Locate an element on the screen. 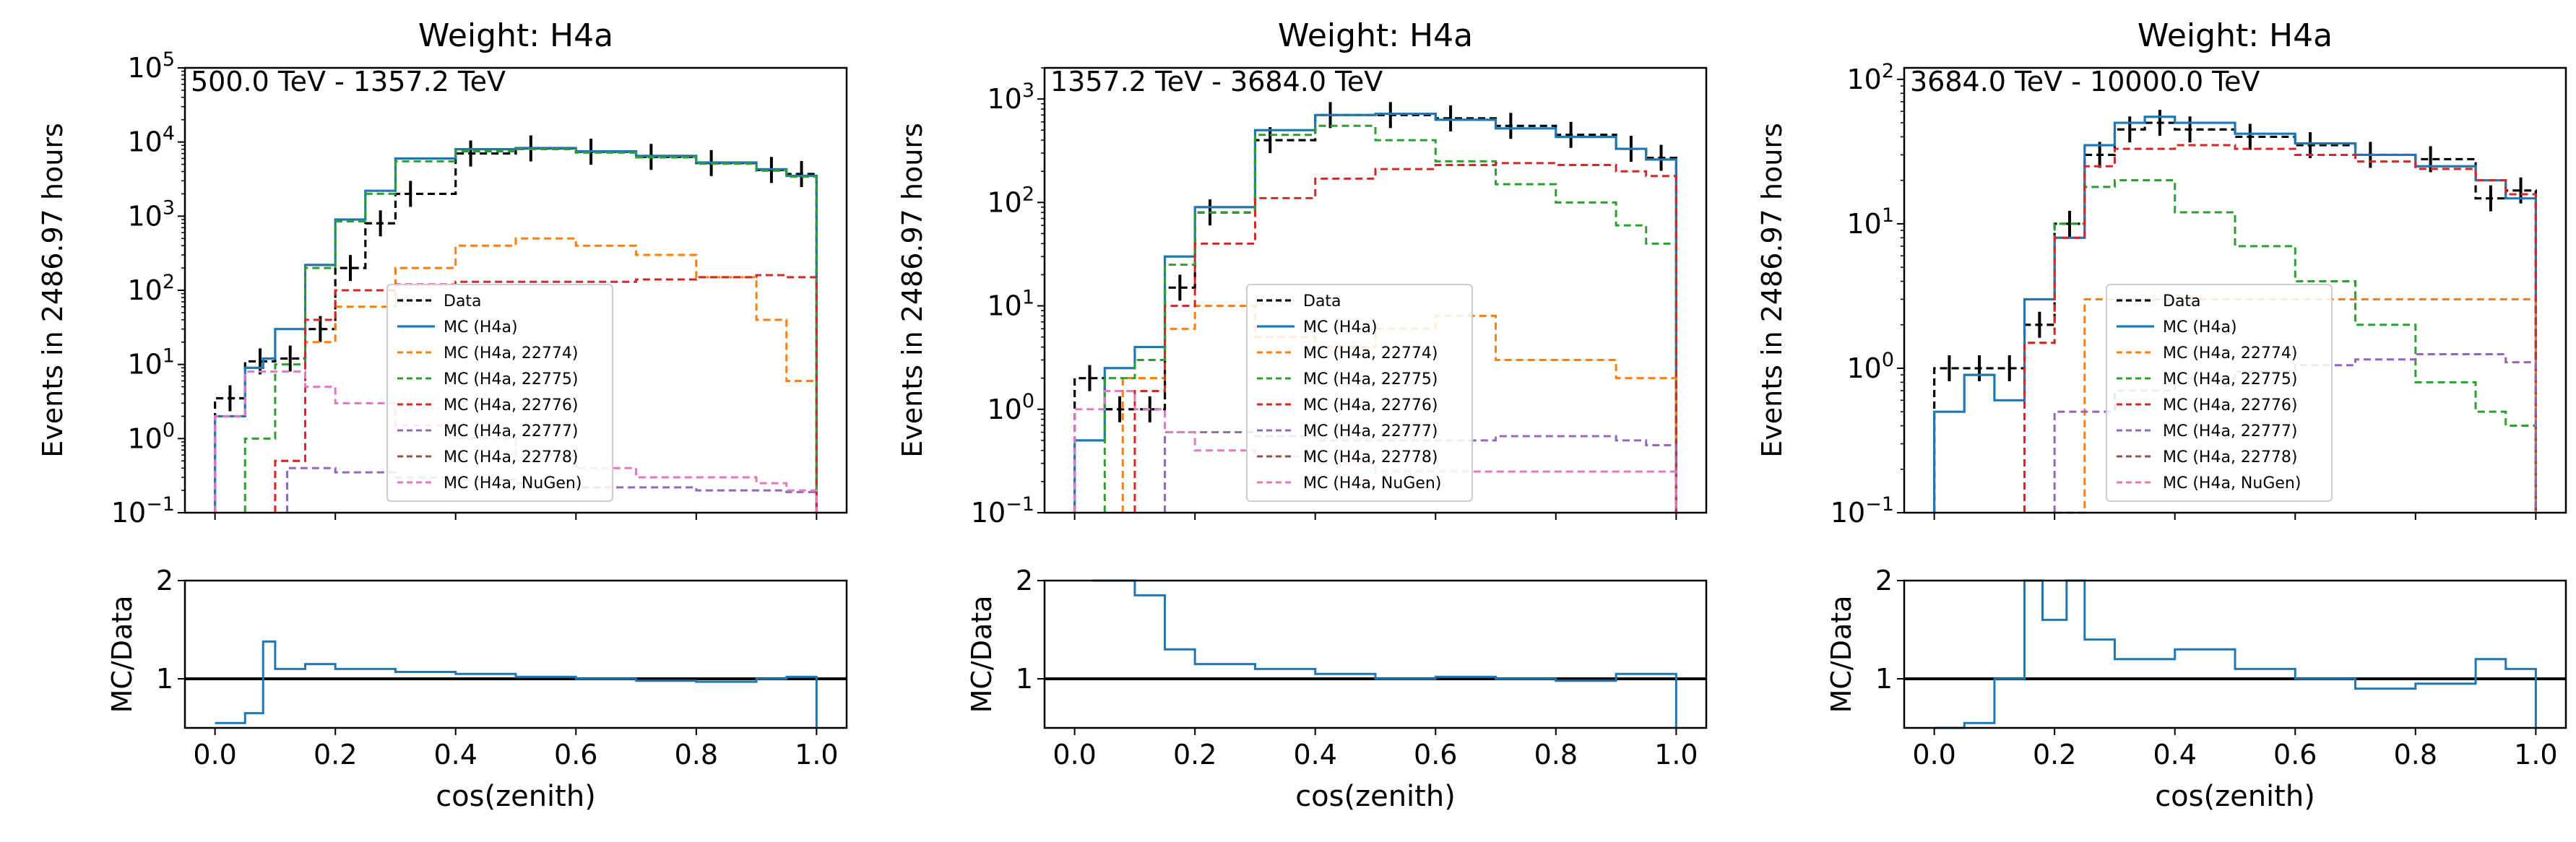 This screenshot has width=2576, height=842. y-tick-label: 10⁴ is located at coordinates (151, 140).